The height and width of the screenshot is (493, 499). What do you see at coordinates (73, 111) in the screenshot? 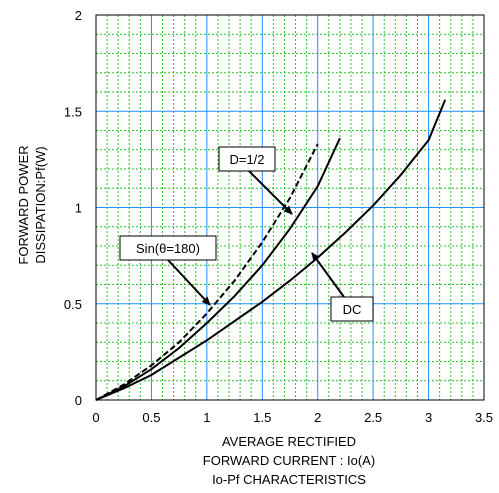
I see `y-tick-label: 1.5` at bounding box center [73, 111].